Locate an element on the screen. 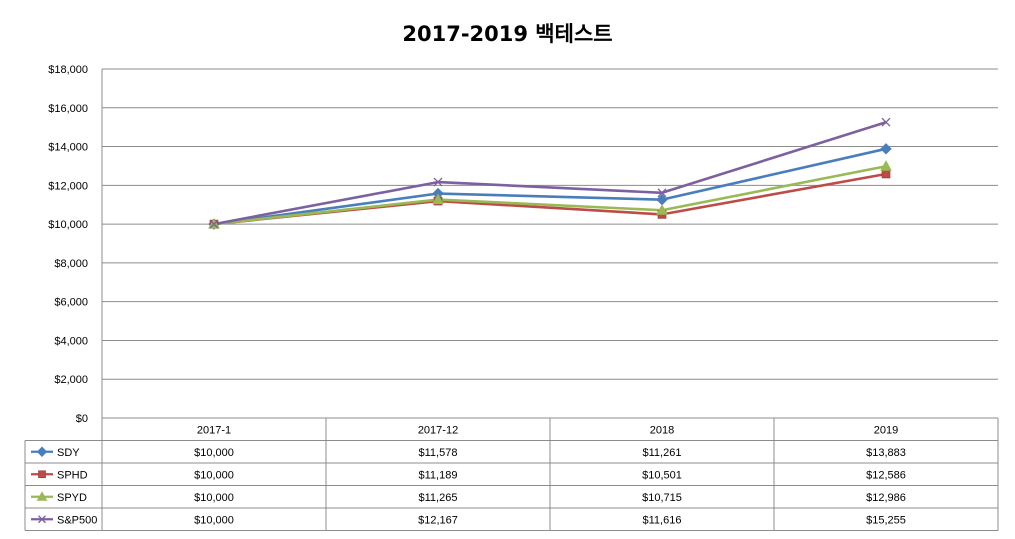  series-lines is located at coordinates (550, 173).